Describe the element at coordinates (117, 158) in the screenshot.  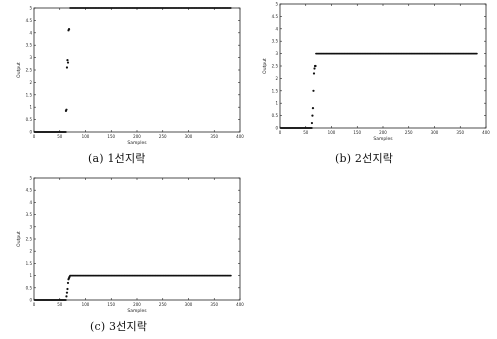
I see `chart-a-caption: (a) 1선지락` at that location.